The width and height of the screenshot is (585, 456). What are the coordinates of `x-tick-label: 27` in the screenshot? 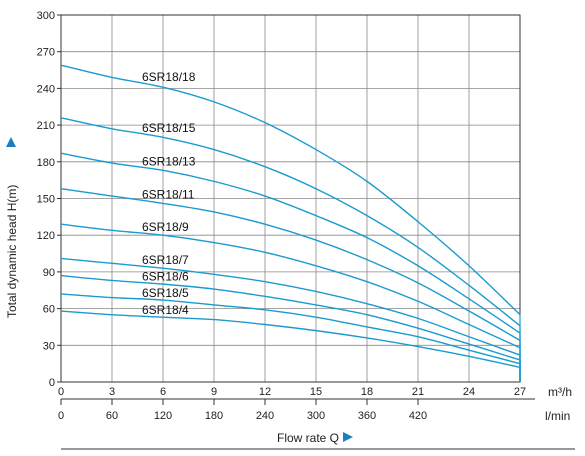 It's located at (520, 392).